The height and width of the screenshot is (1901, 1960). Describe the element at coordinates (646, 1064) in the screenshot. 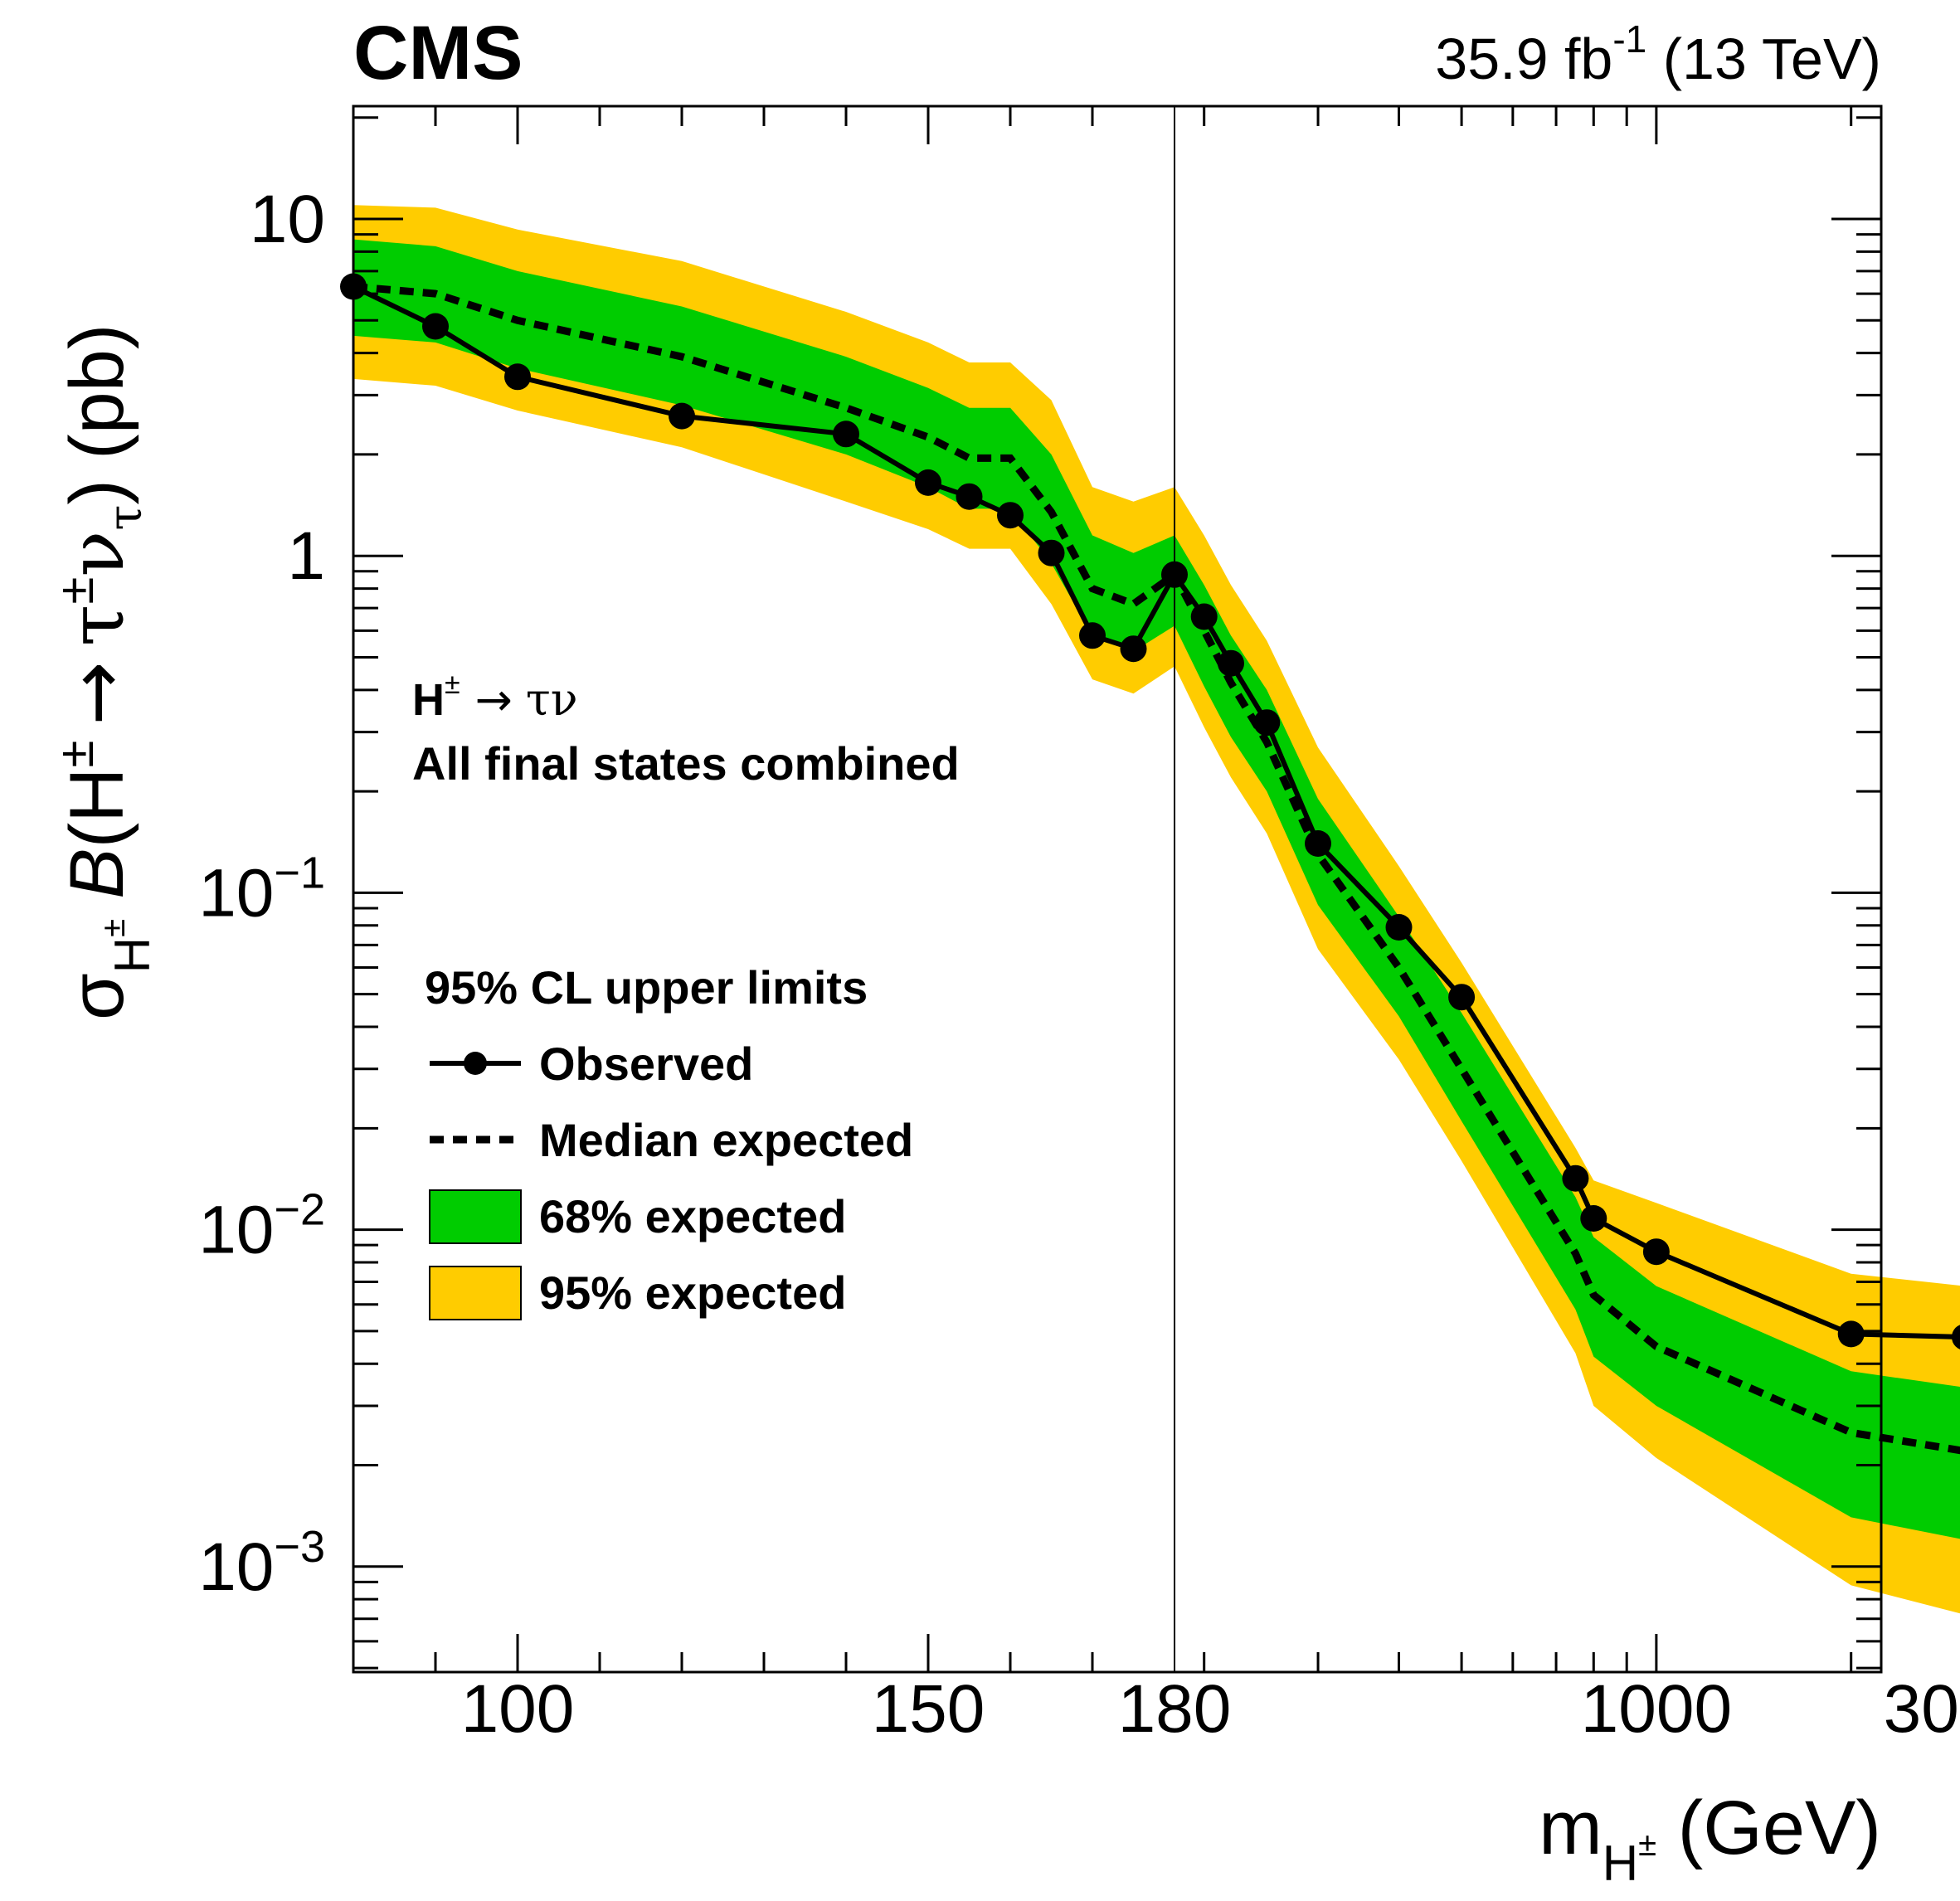

I see `legend-observed-label: Observed` at that location.